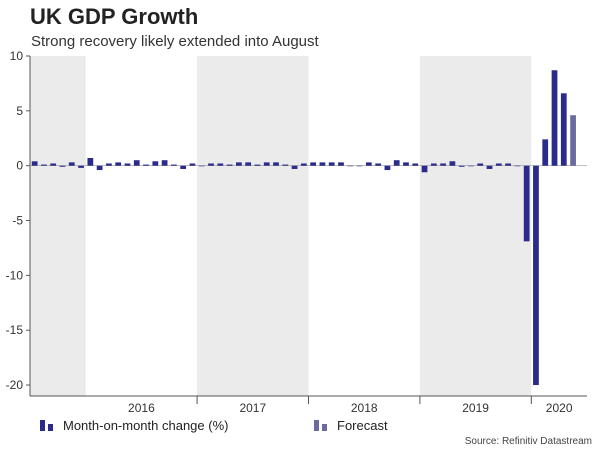  I want to click on legend-swatch-actual, so click(42, 425).